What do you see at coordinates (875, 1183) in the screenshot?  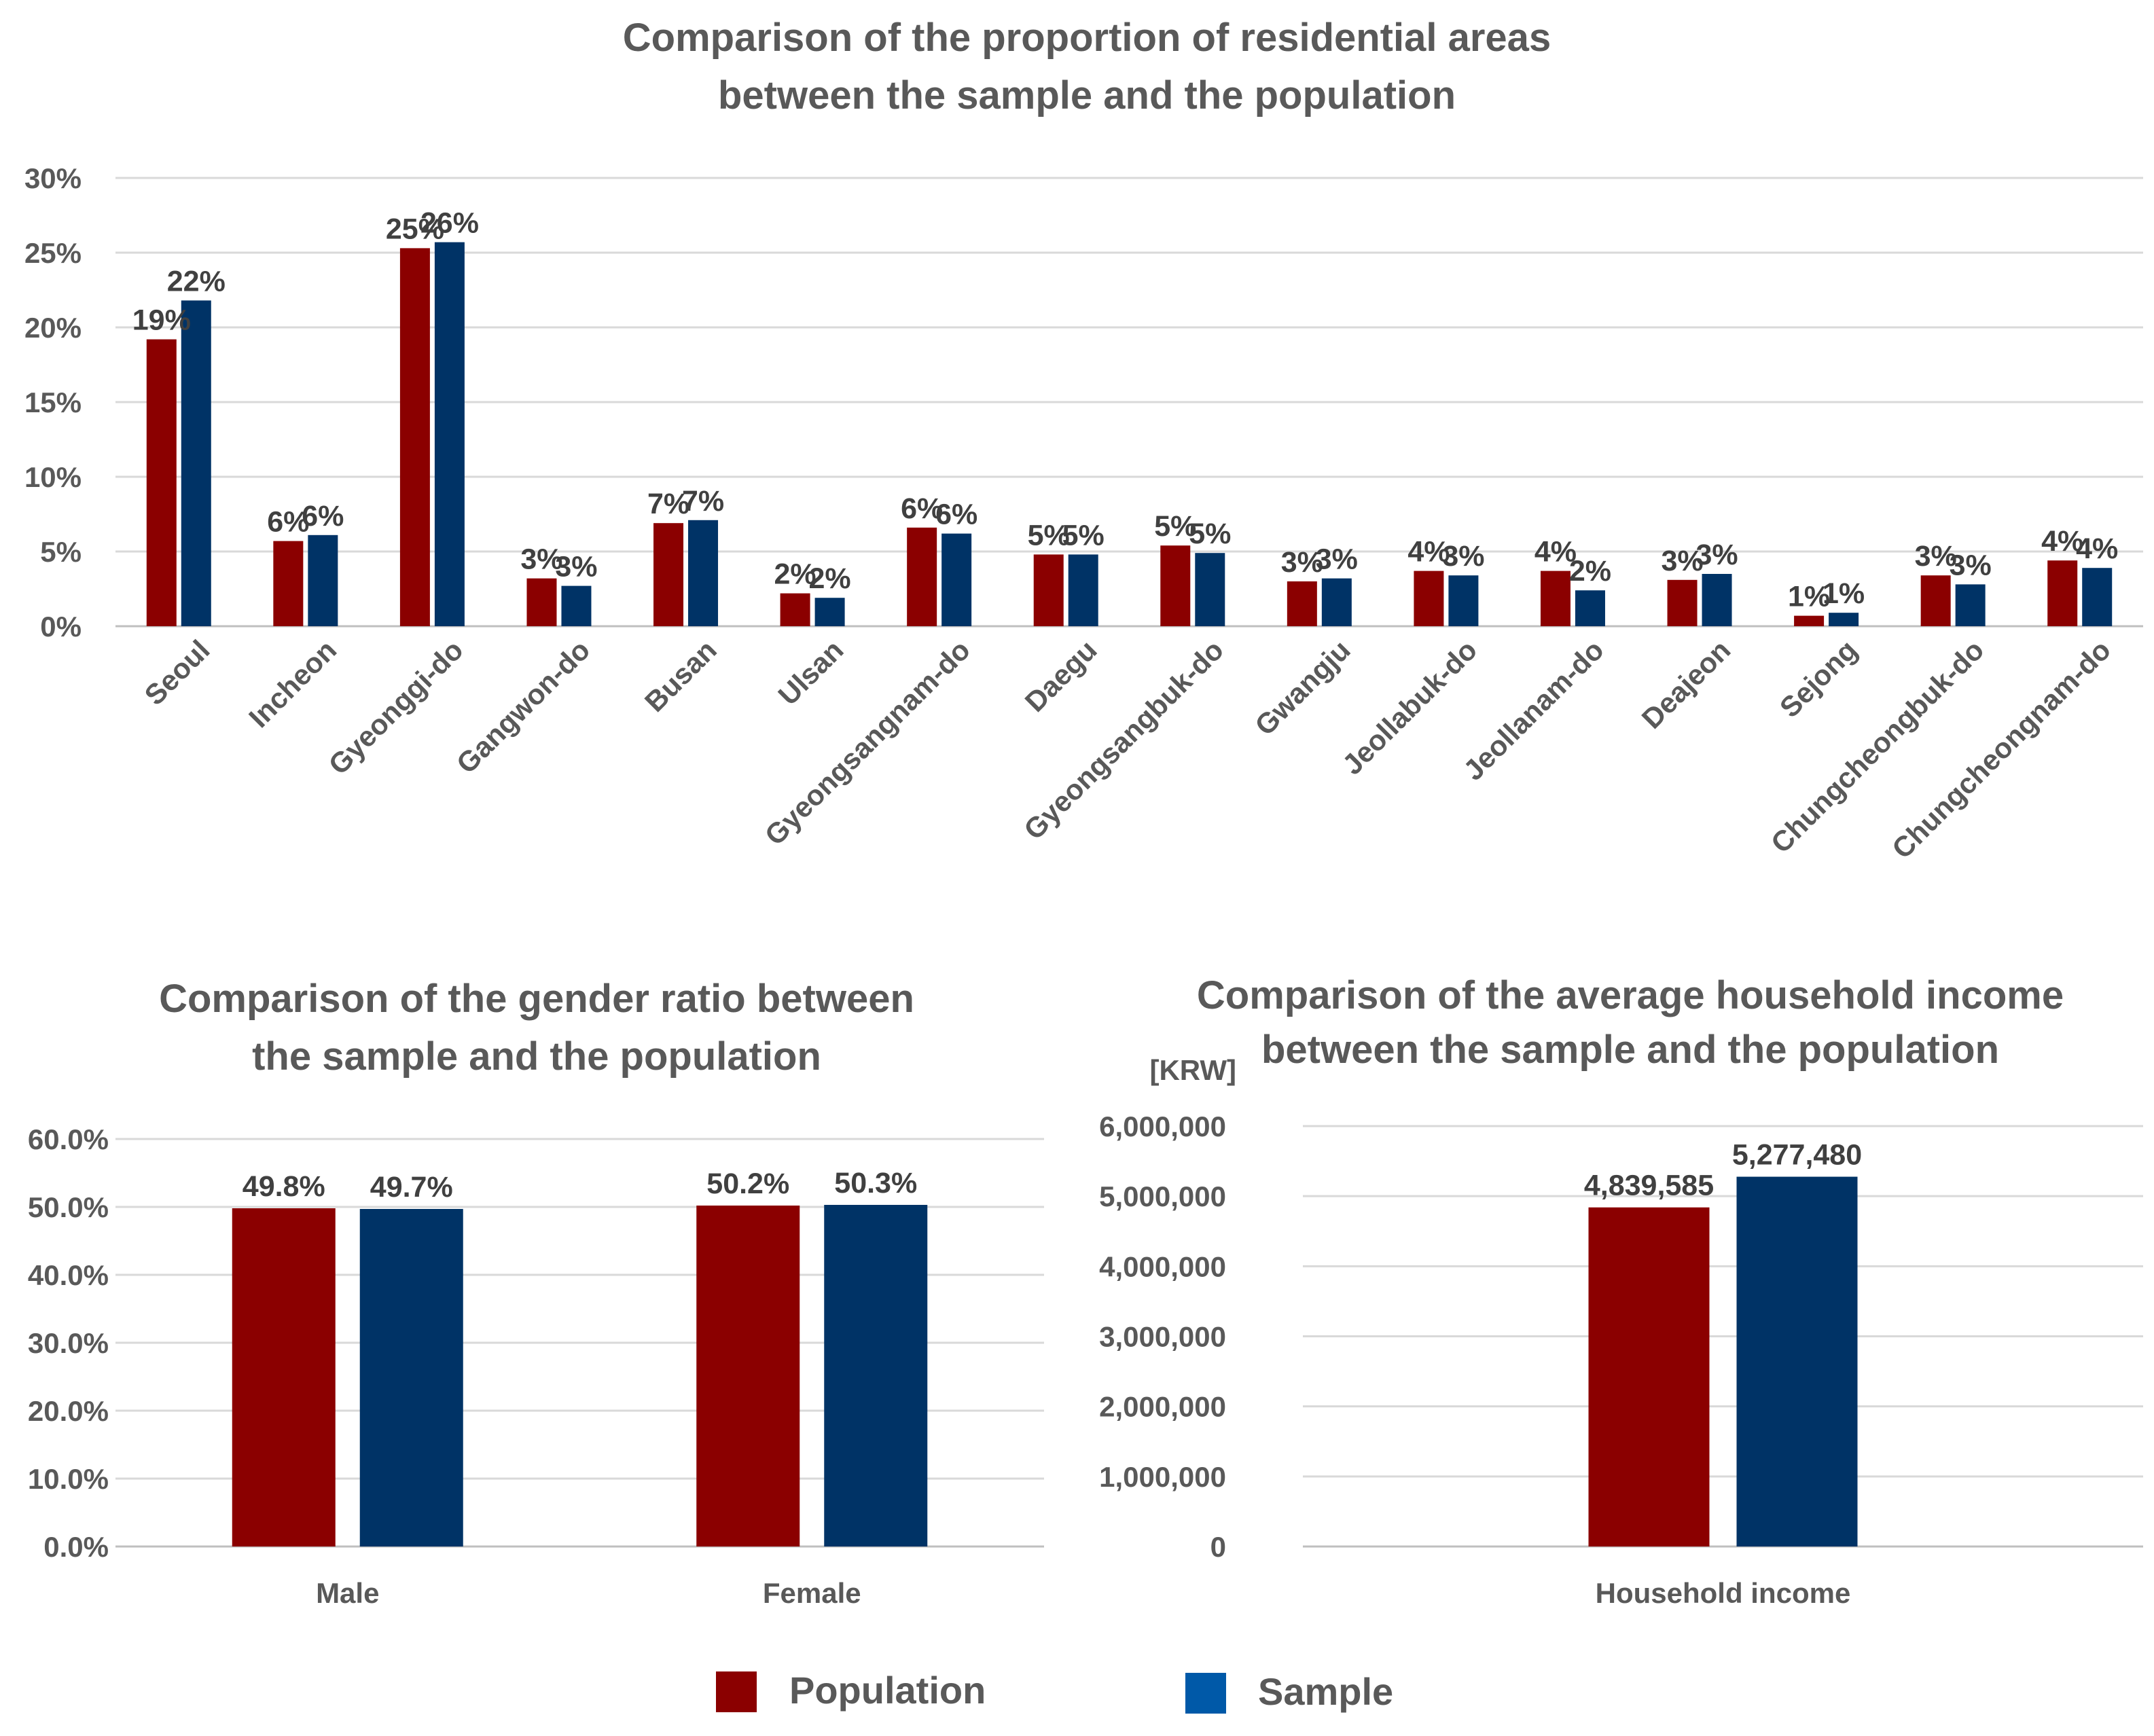 I see `data-label: 50.3%` at bounding box center [875, 1183].